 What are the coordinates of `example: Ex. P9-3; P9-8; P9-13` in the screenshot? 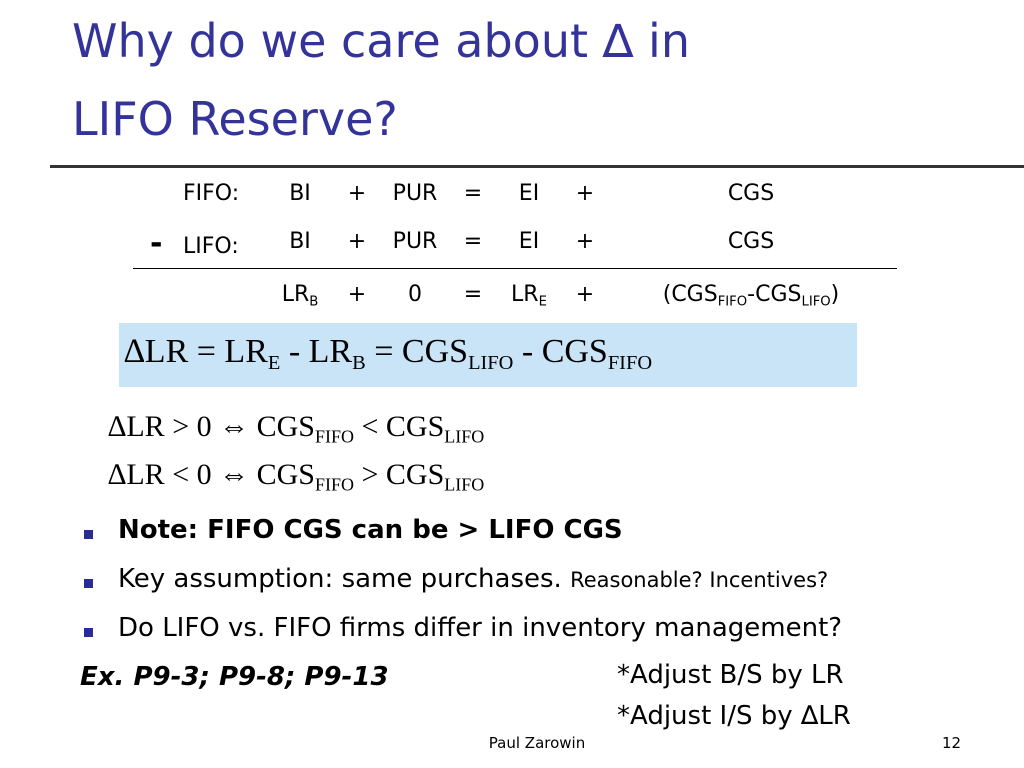 It's located at (234, 677).